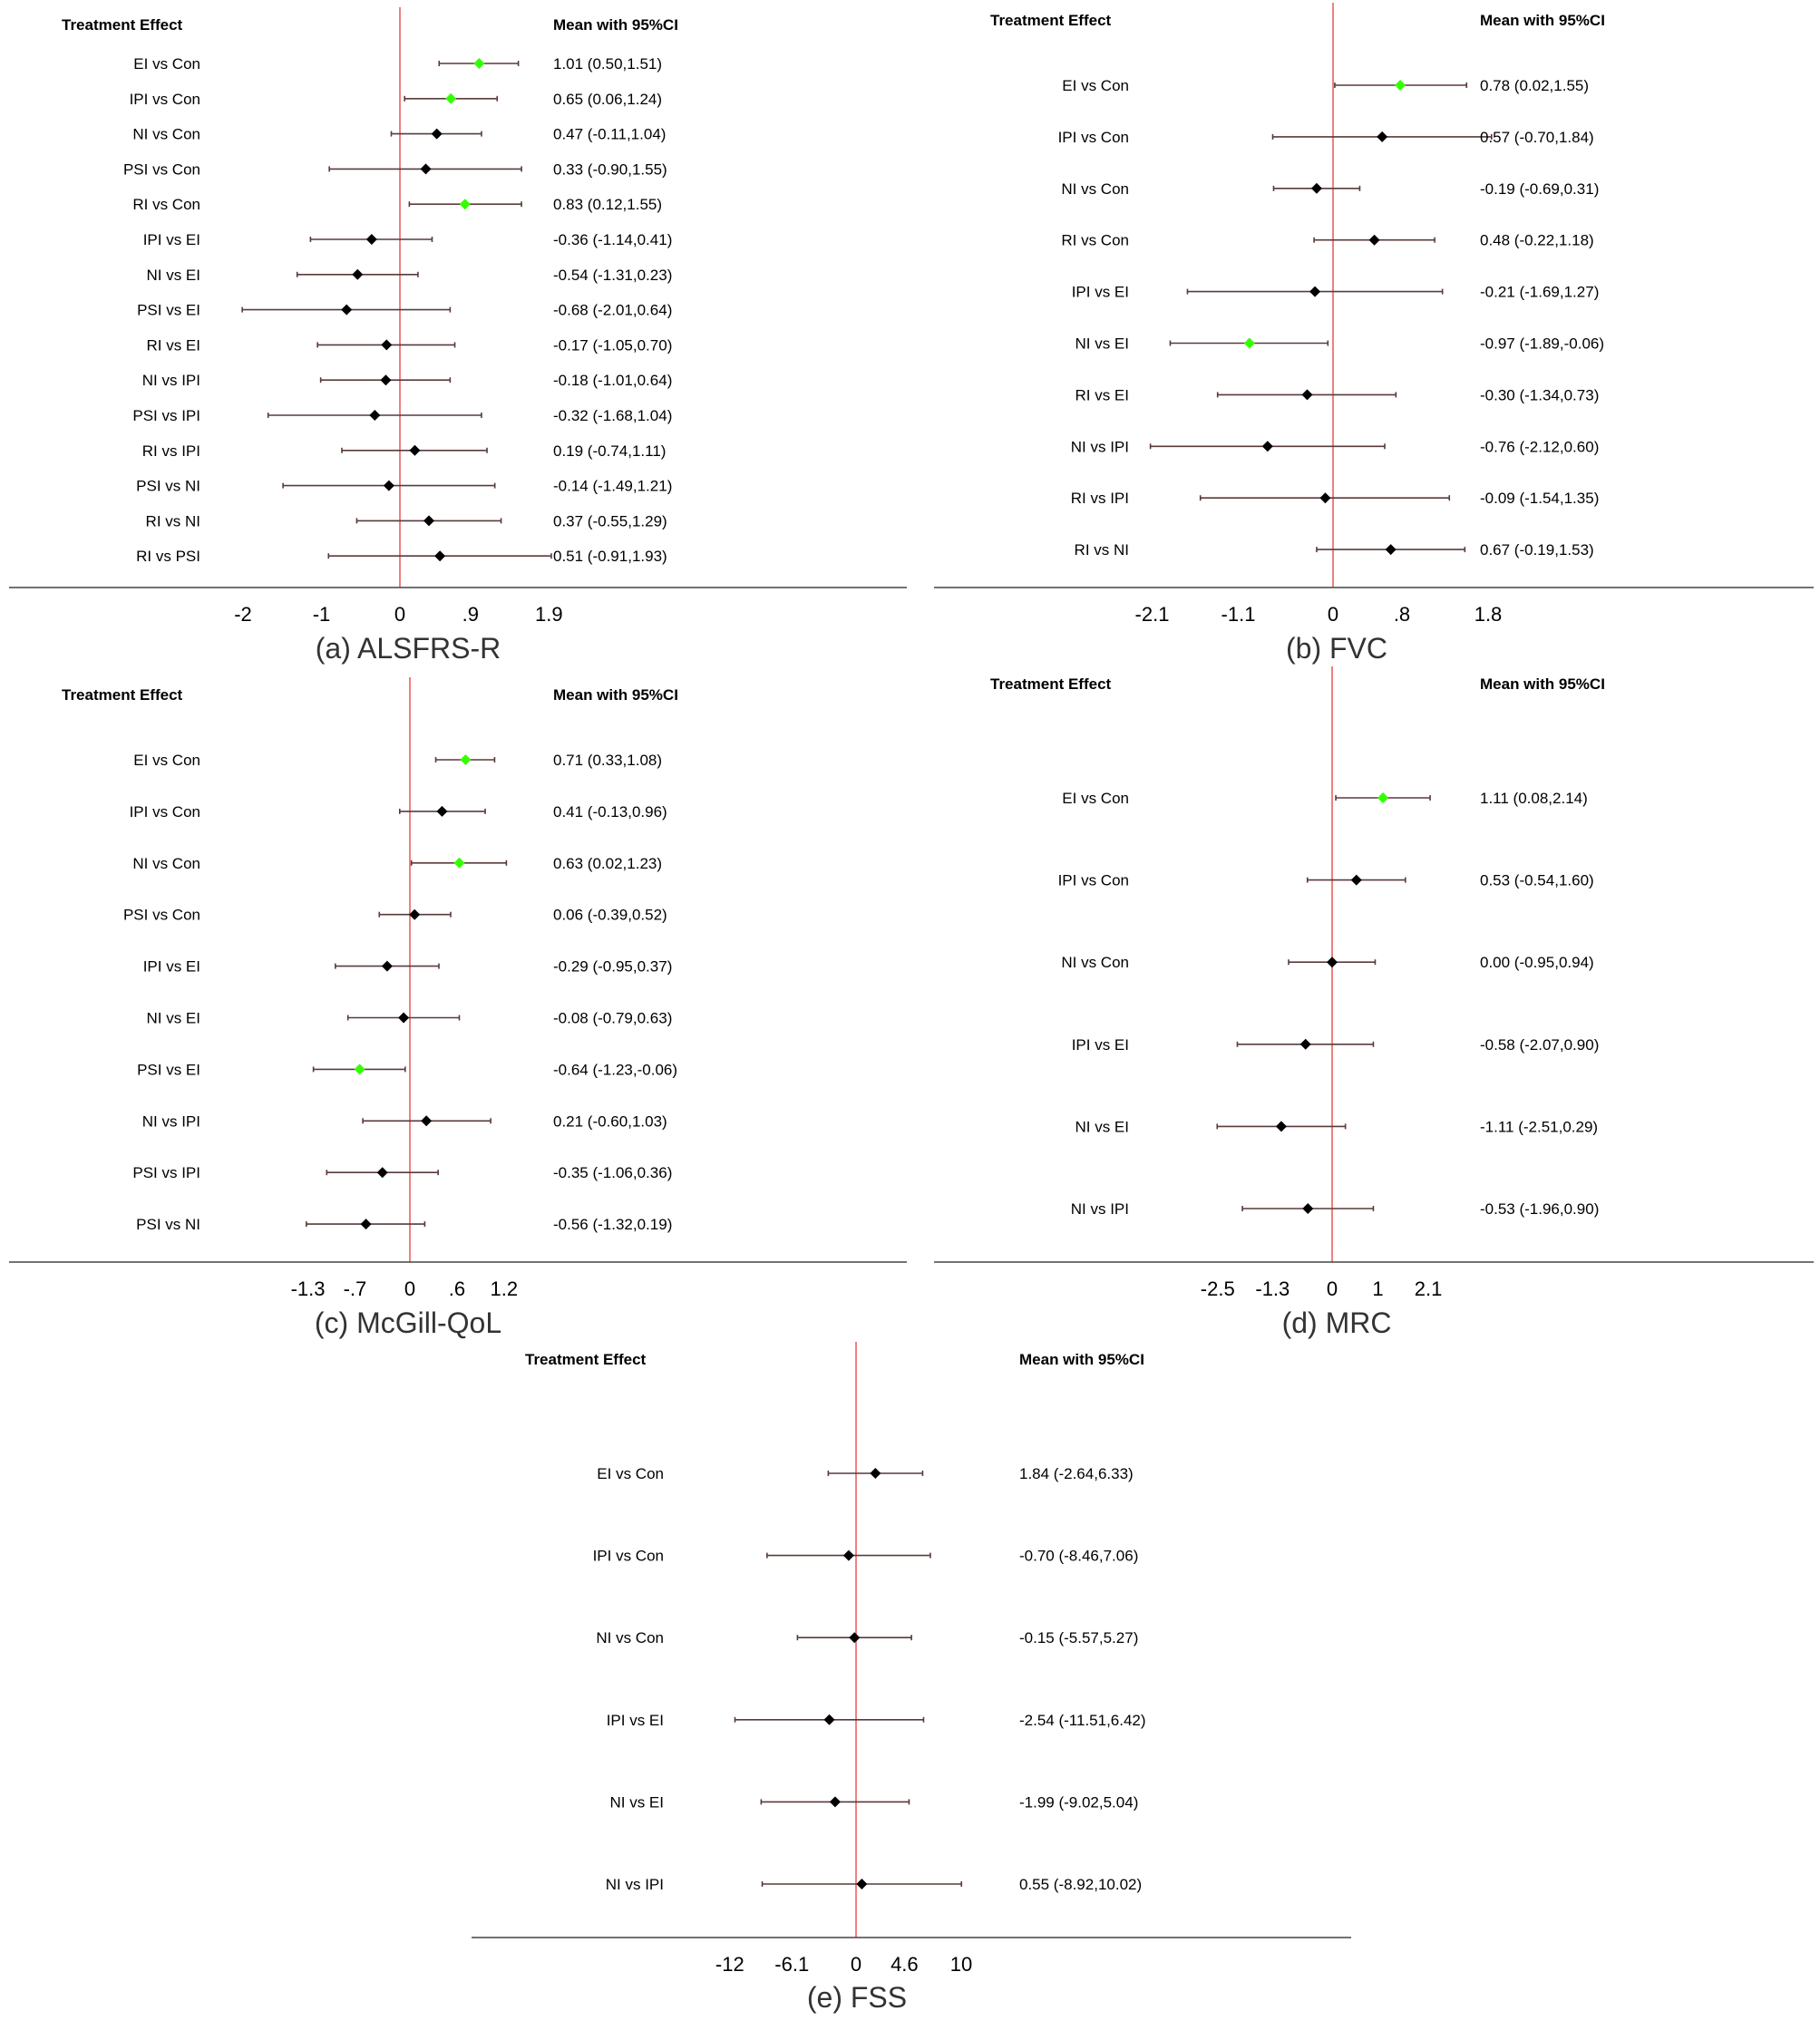  What do you see at coordinates (1081, 1885) in the screenshot?
I see `mean-ci-value: 0.55 (-8.92,10.02)` at bounding box center [1081, 1885].